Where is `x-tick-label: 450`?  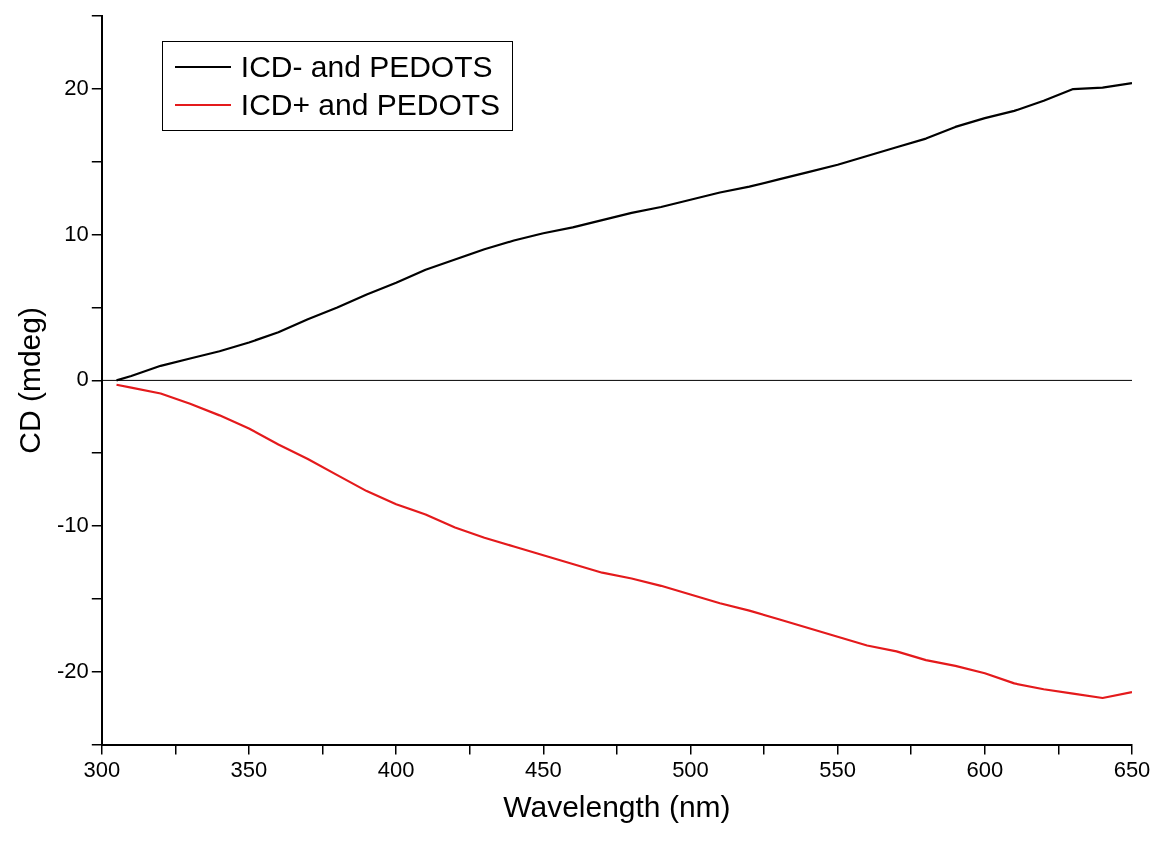 x-tick-label: 450 is located at coordinates (543, 769).